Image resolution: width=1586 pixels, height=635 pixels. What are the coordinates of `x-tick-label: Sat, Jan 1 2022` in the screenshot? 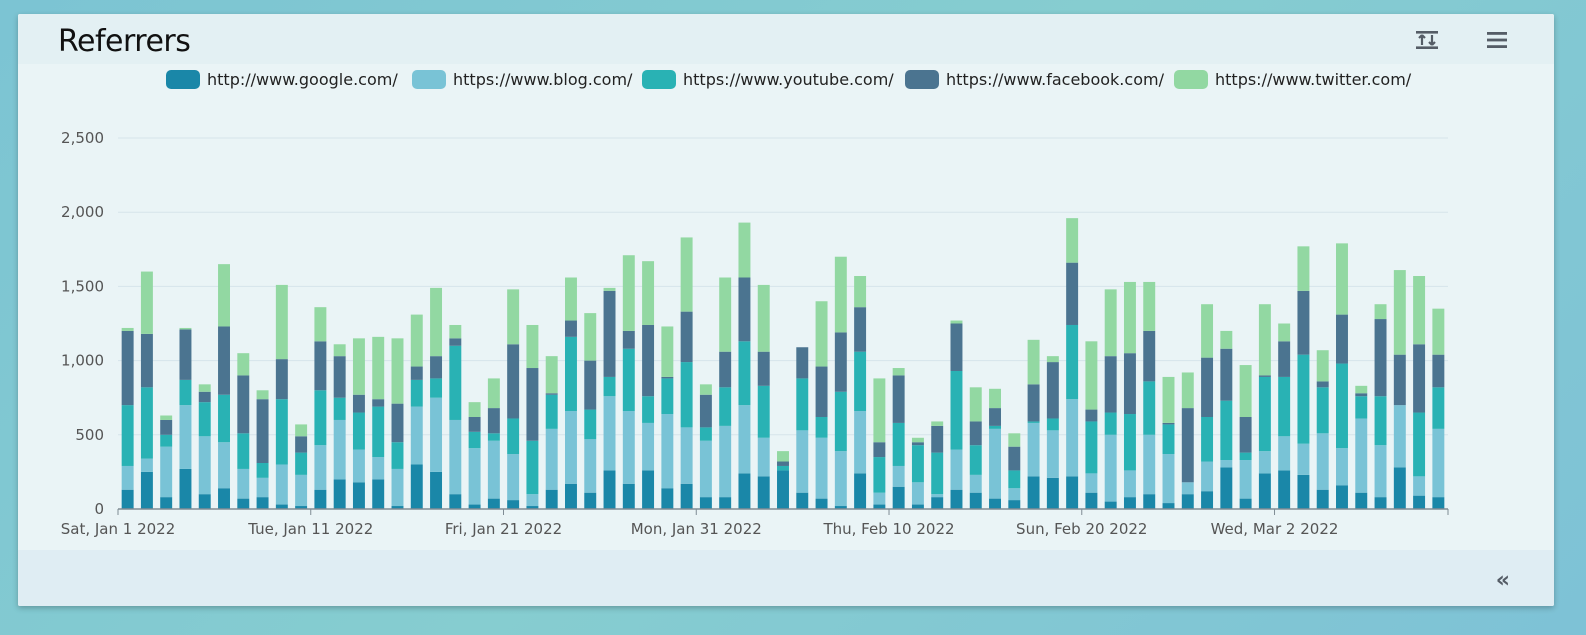 It's located at (118, 529).